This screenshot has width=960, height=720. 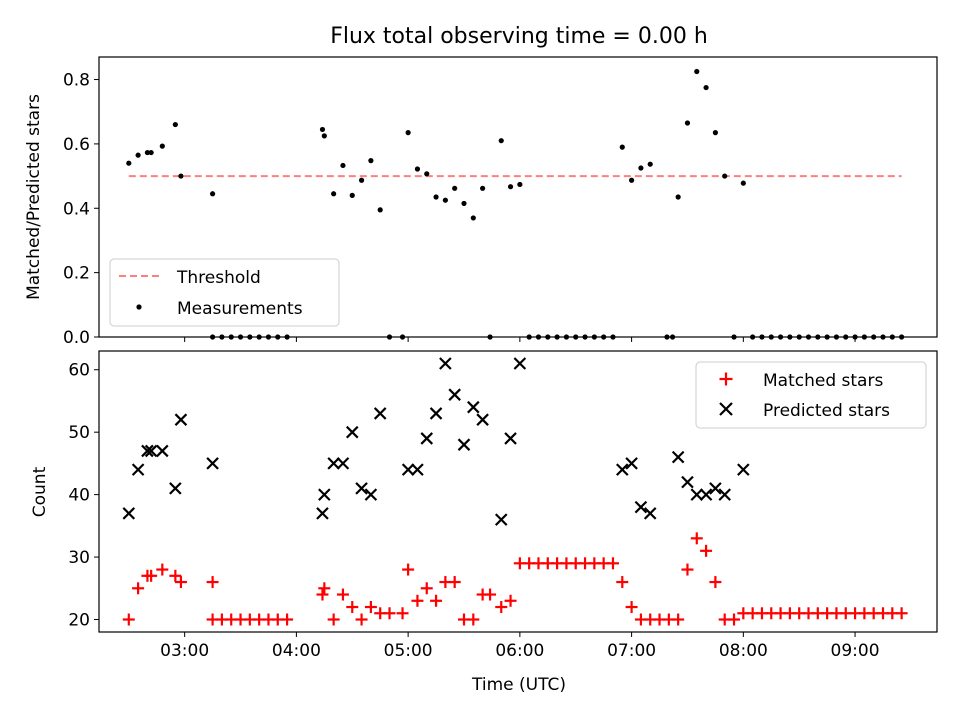 I want to click on count-y-tick-label: 30, so click(x=79, y=558).